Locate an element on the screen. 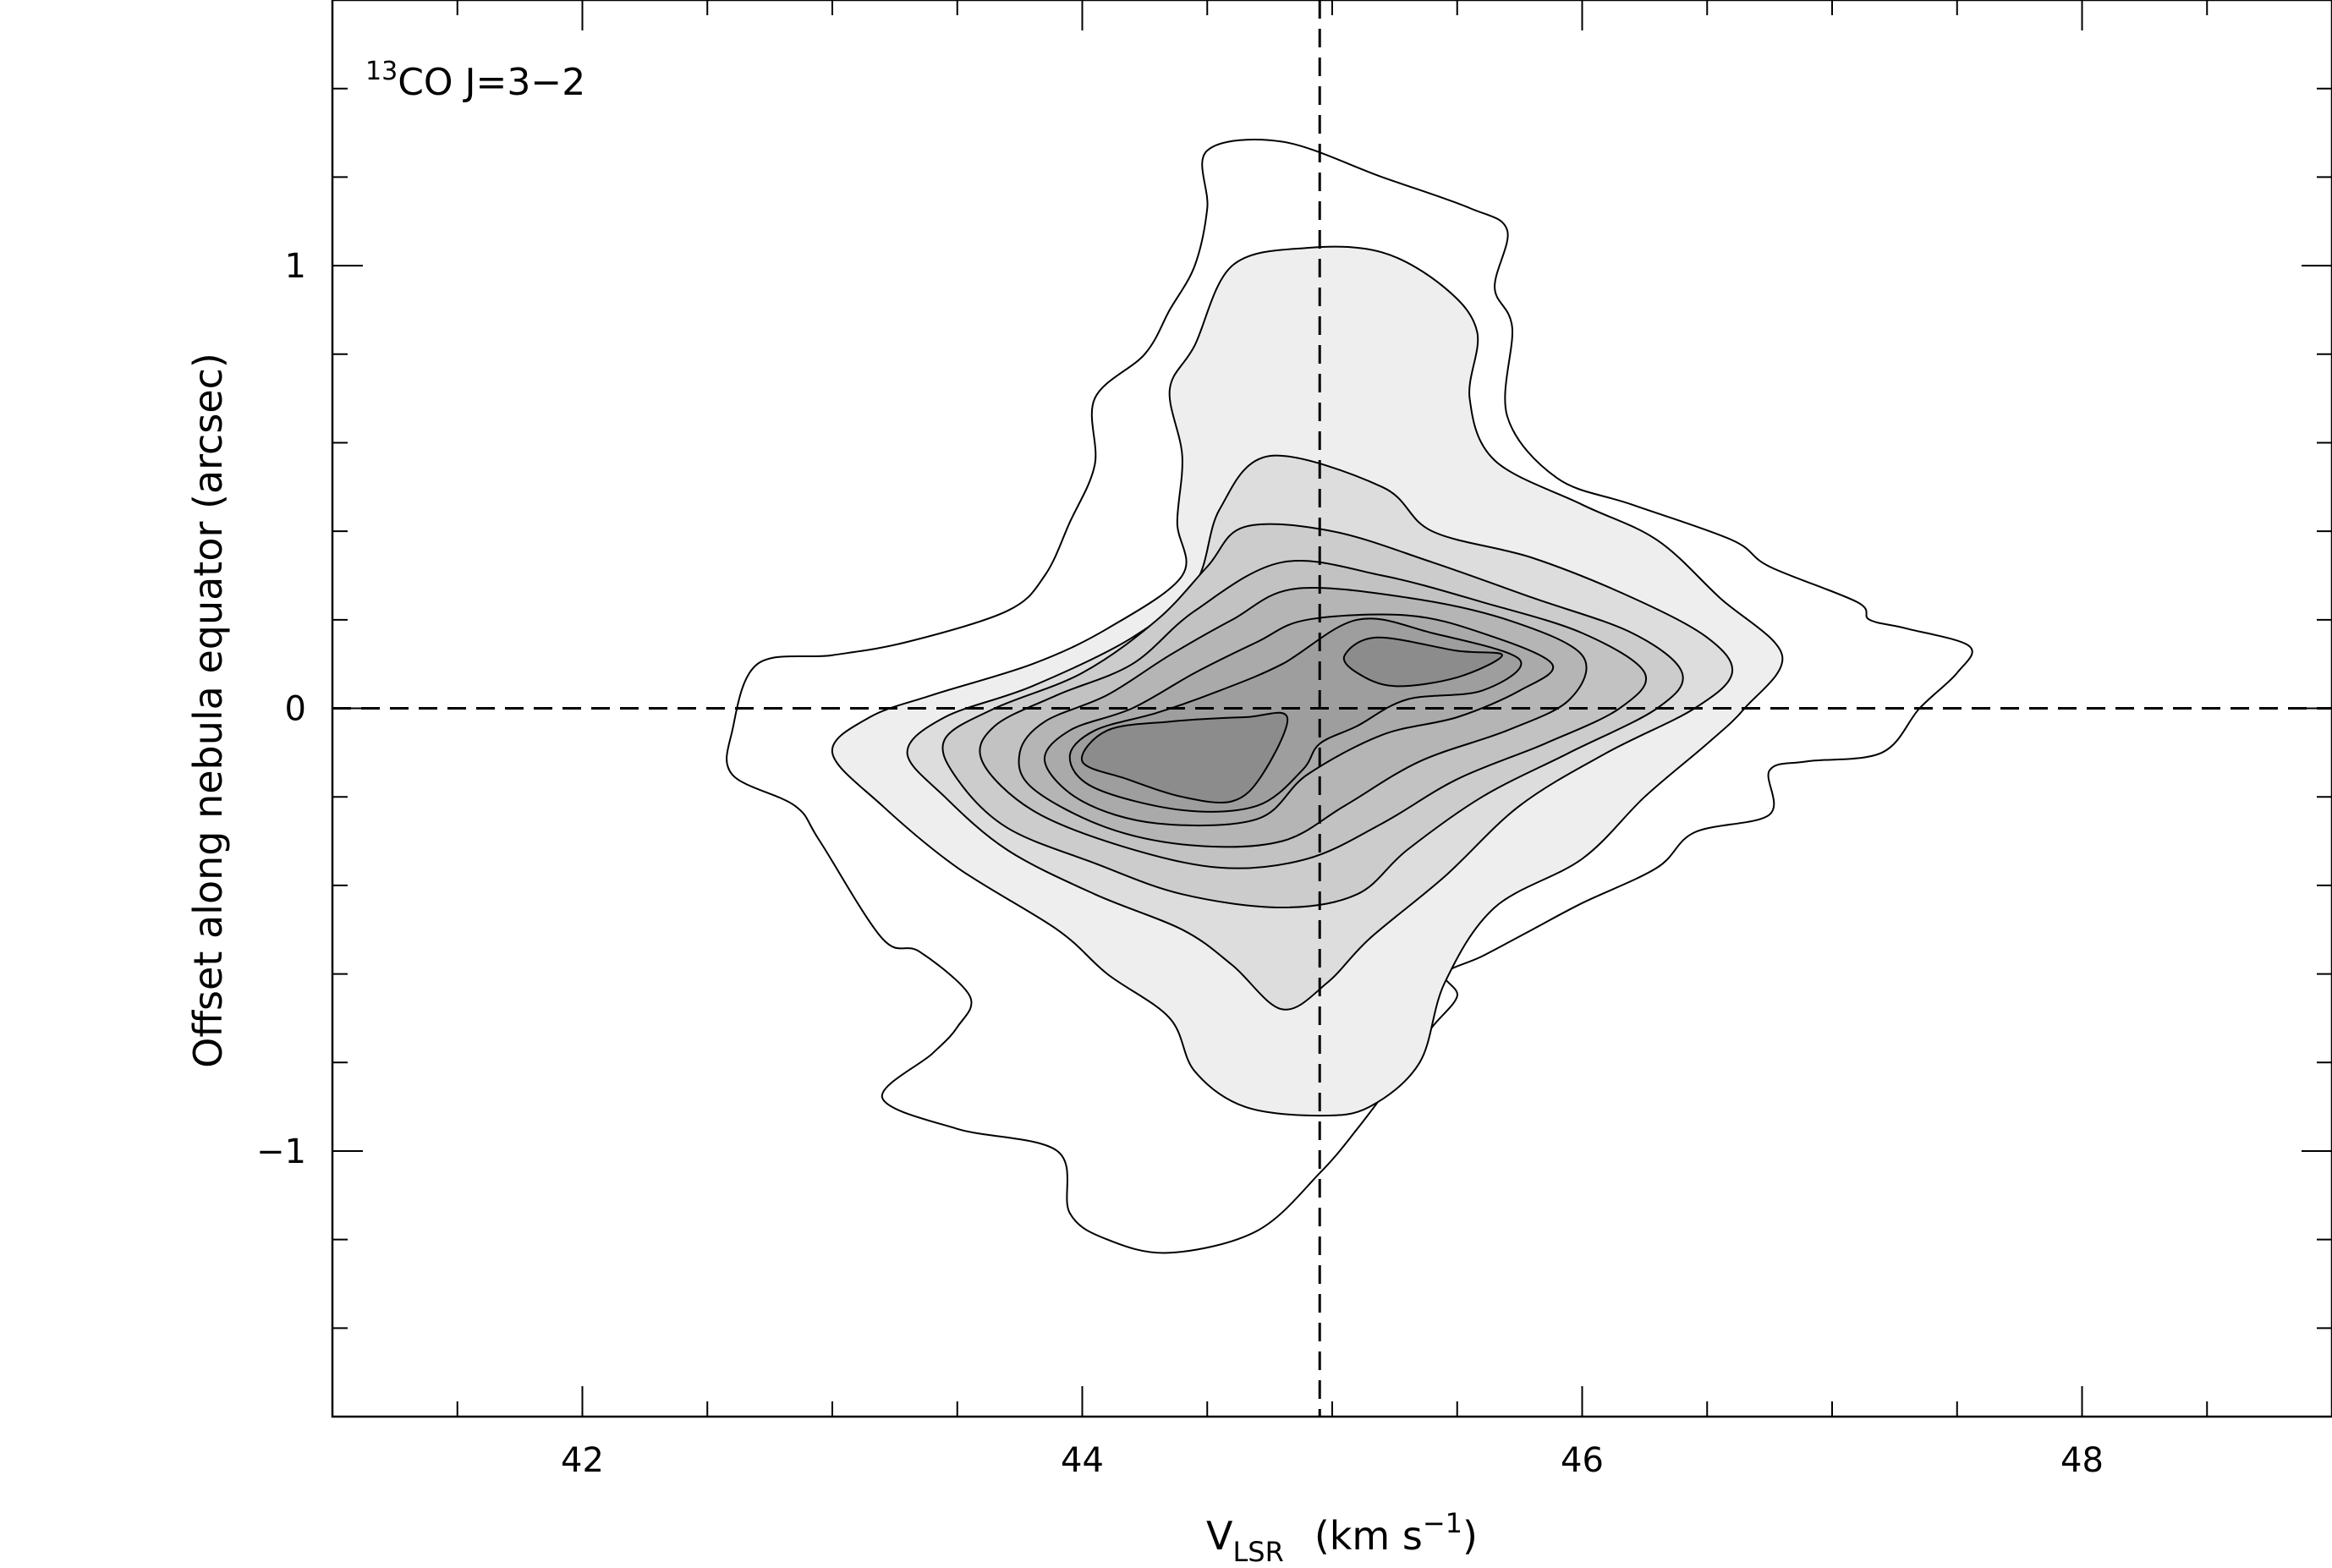 The width and height of the screenshot is (2332, 1568). y-tick-label: −1 is located at coordinates (281, 1151).